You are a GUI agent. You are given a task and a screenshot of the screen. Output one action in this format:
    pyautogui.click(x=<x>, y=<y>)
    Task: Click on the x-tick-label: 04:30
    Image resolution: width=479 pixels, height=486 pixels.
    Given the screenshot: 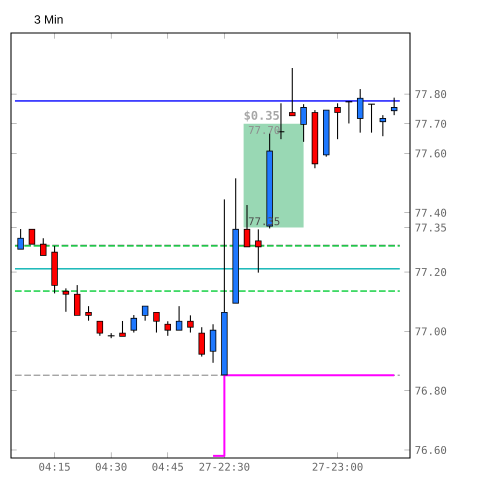 What is the action you would take?
    pyautogui.click(x=111, y=466)
    